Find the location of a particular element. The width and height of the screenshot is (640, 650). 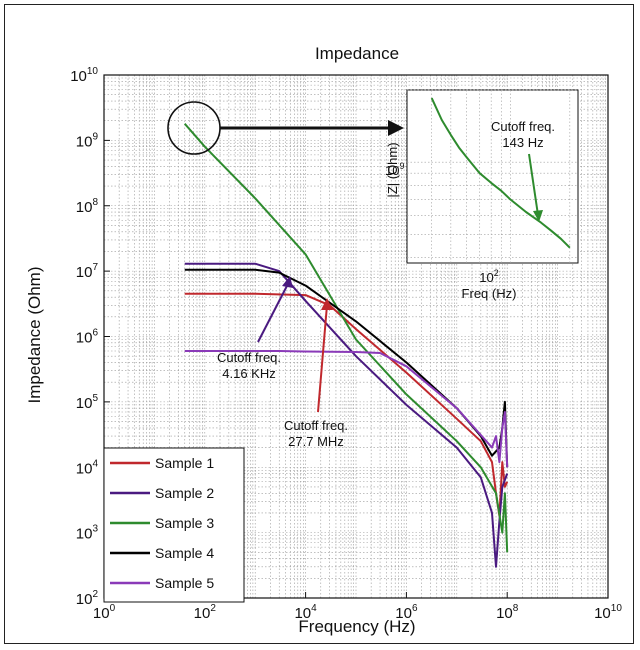

x-tick-label: 10⁶ is located at coordinates (406, 612).